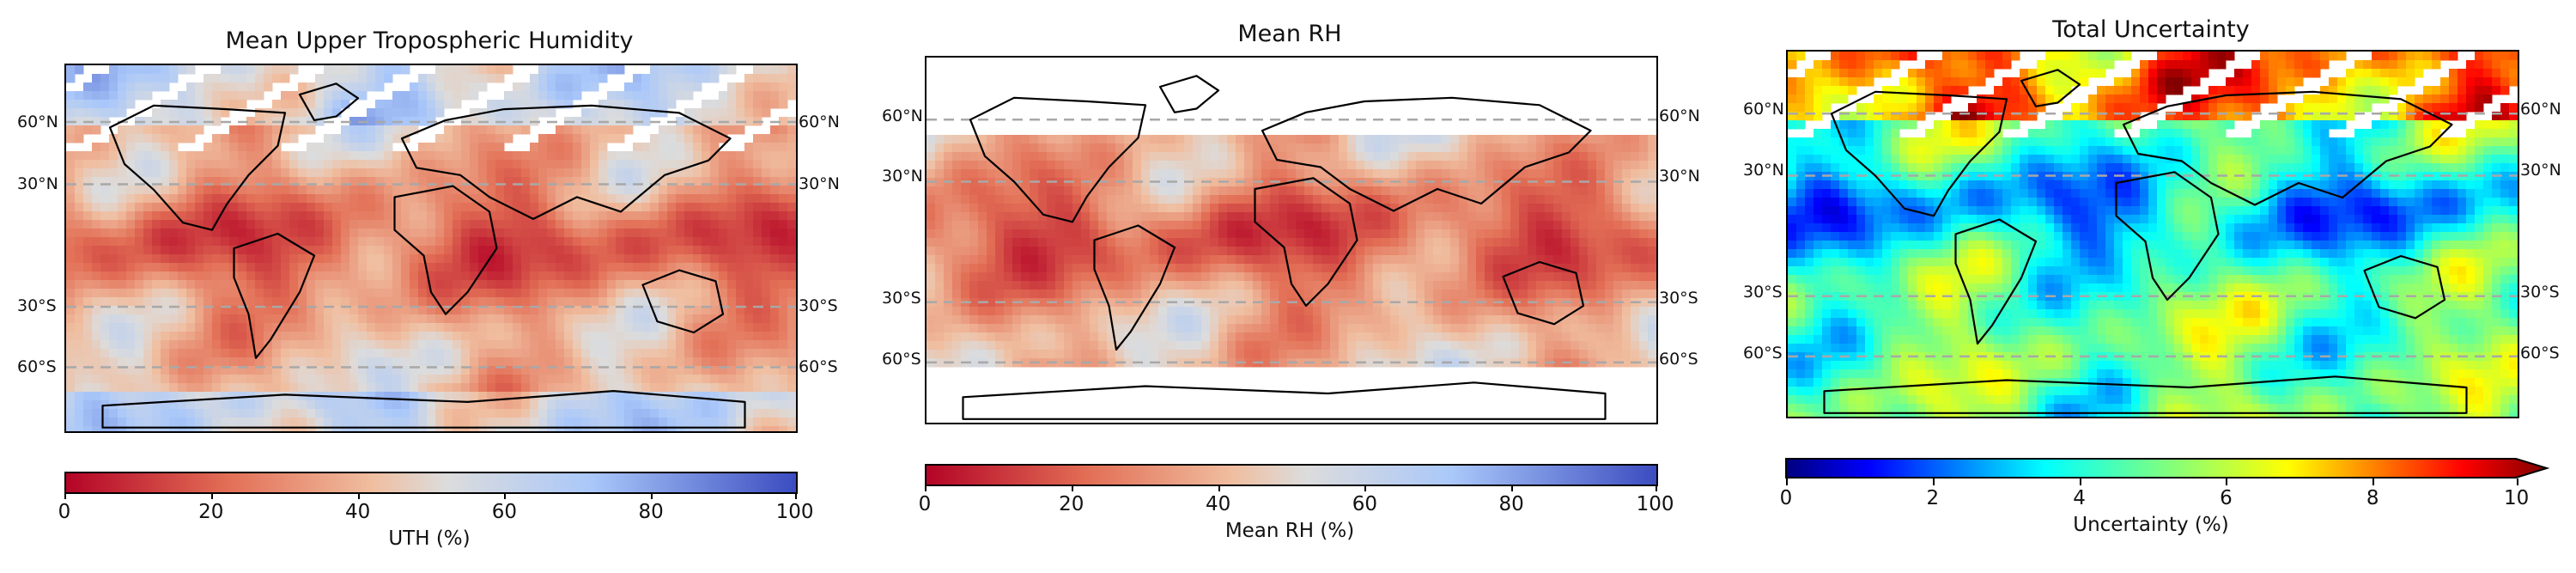 The image size is (2576, 573). I want to click on uncertainty-colorbar, so click(2167, 468).